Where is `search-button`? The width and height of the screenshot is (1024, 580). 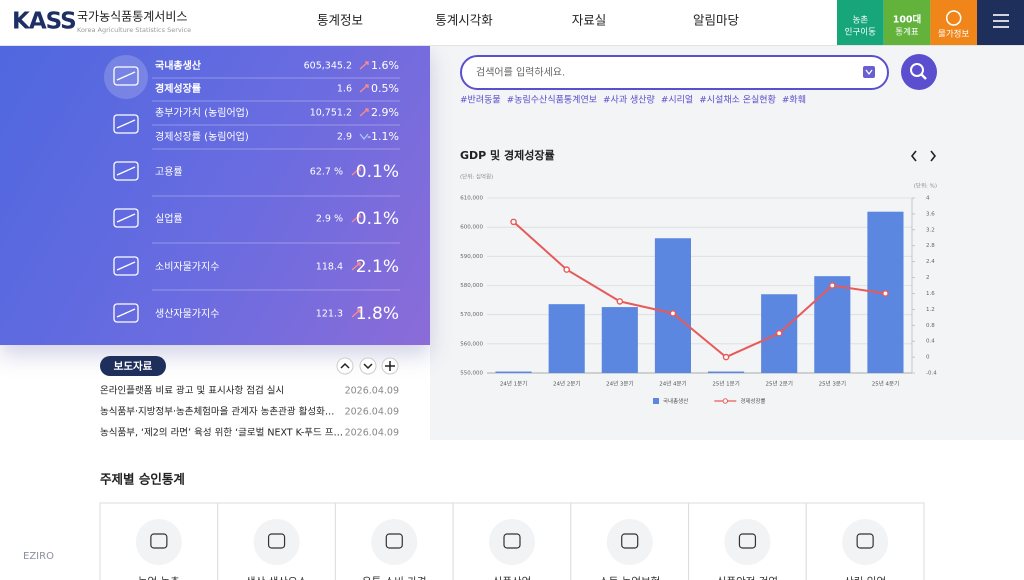 search-button is located at coordinates (919, 72).